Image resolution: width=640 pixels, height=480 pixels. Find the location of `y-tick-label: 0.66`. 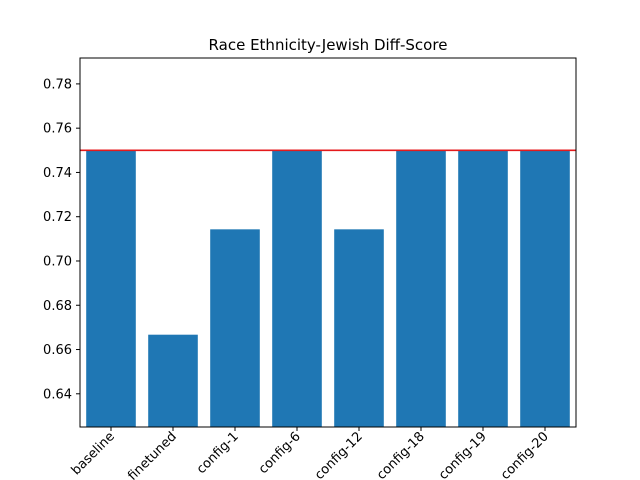

y-tick-label: 0.66 is located at coordinates (57, 350).